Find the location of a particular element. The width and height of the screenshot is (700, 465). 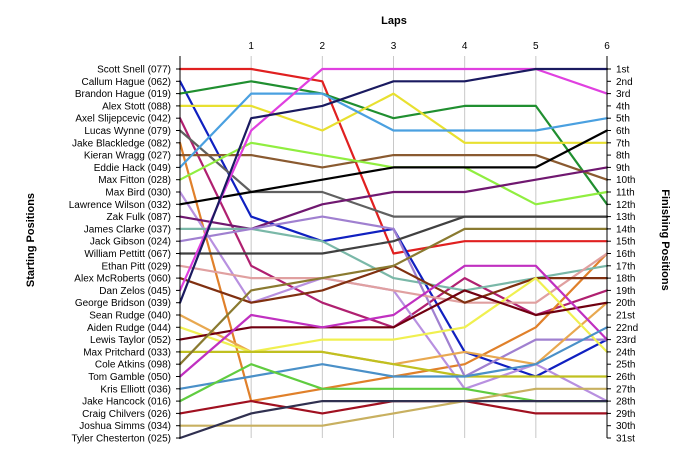

start-position-label: Axel Slijepcevic (042) is located at coordinates (123, 119).